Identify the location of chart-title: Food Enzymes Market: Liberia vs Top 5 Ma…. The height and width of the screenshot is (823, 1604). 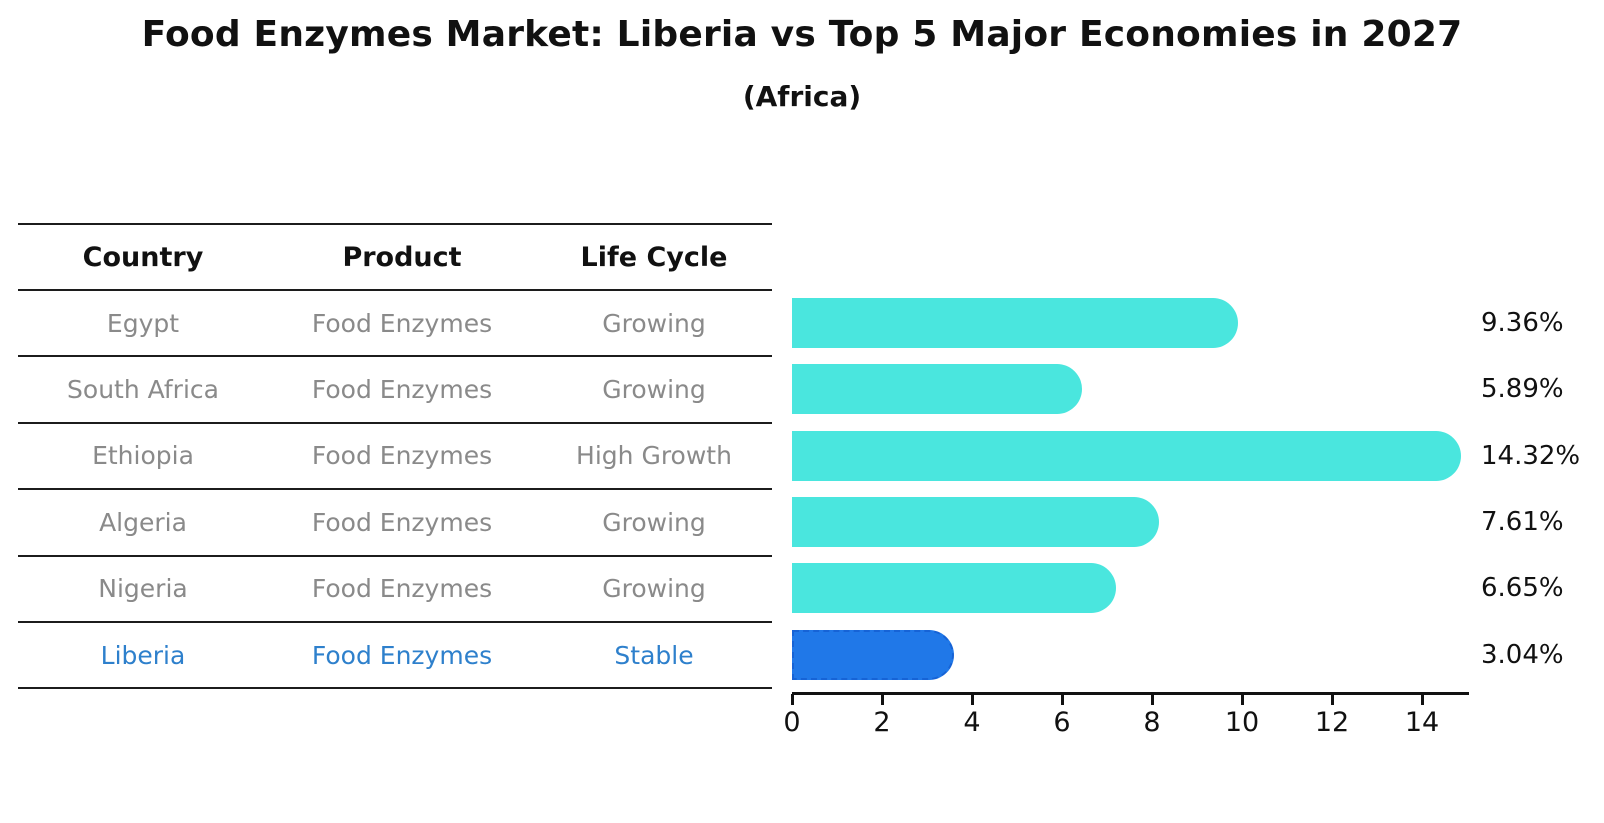
(802, 34).